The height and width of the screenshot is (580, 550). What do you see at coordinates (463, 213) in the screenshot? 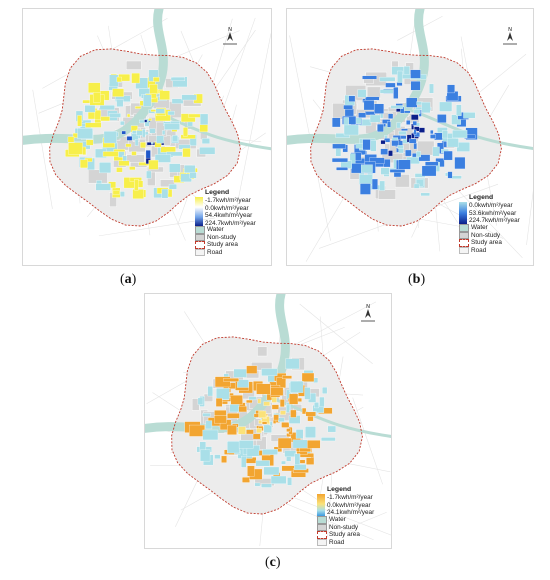
I see `color-ramp-b` at bounding box center [463, 213].